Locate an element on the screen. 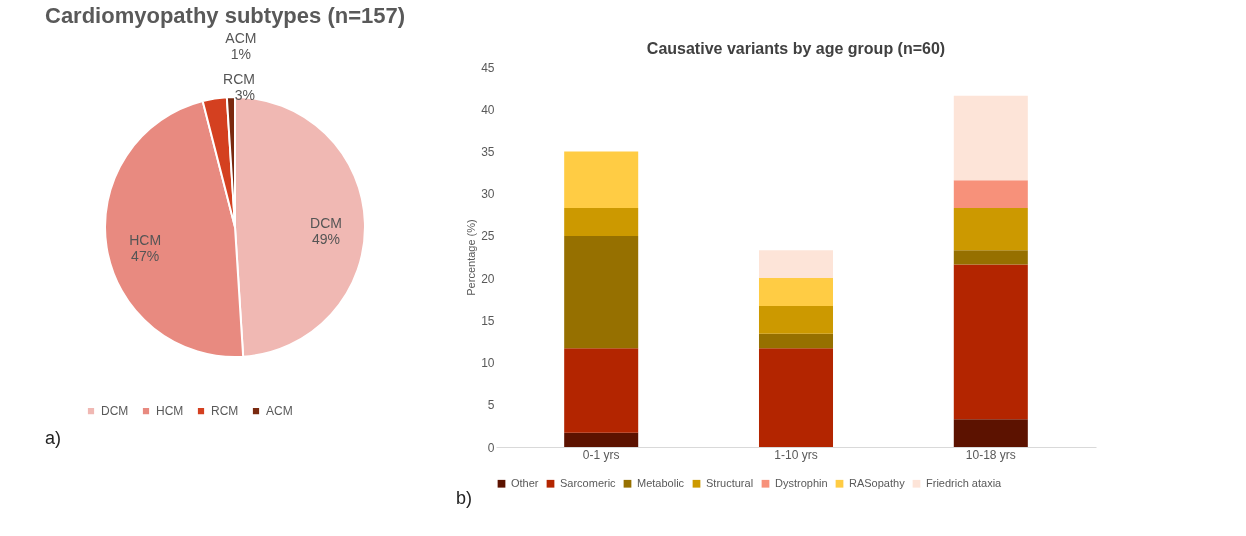 The height and width of the screenshot is (536, 1246). y-tick-label: 0 is located at coordinates (491, 447).